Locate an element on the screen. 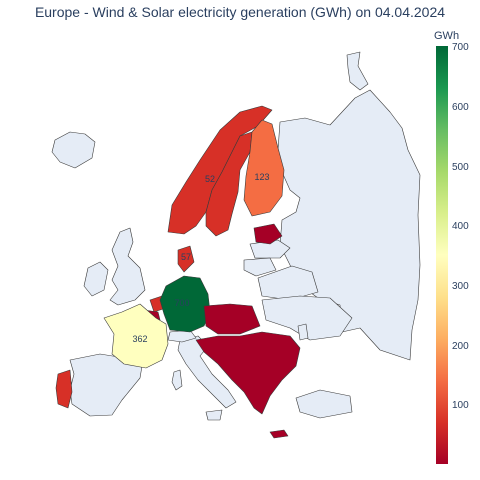 This screenshot has height=480, width=480. country-denmark is located at coordinates (186, 259).